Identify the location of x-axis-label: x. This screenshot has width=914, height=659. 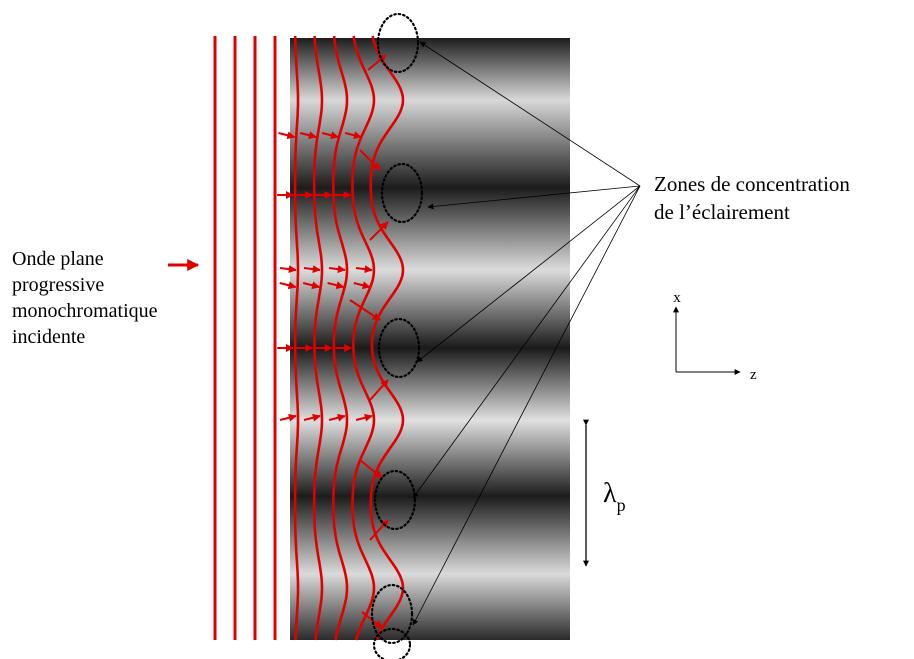
(677, 298).